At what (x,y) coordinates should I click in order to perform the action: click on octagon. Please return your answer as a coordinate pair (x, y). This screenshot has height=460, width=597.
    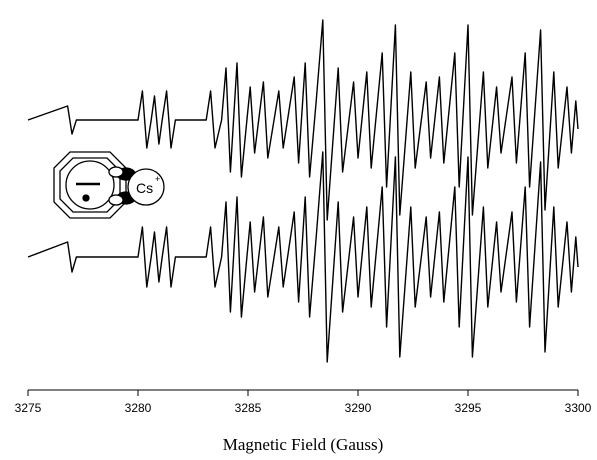
    Looking at the image, I should click on (90, 185).